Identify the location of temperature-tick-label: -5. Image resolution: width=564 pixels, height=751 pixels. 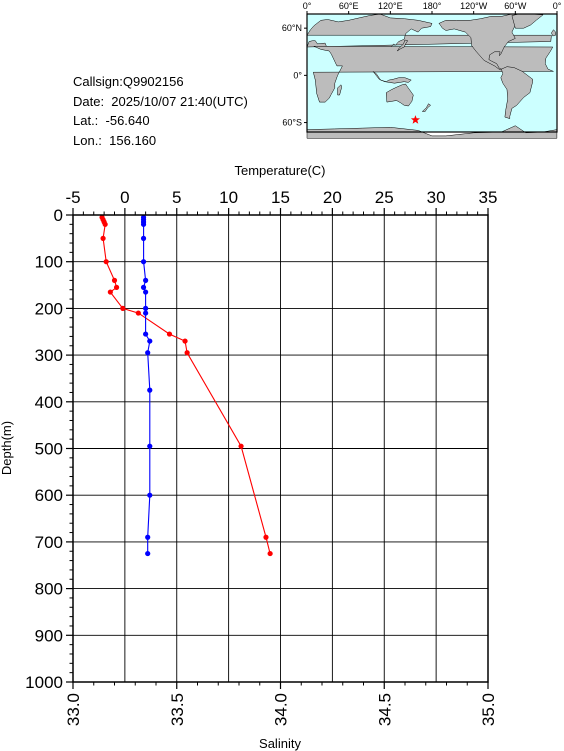
(72, 197).